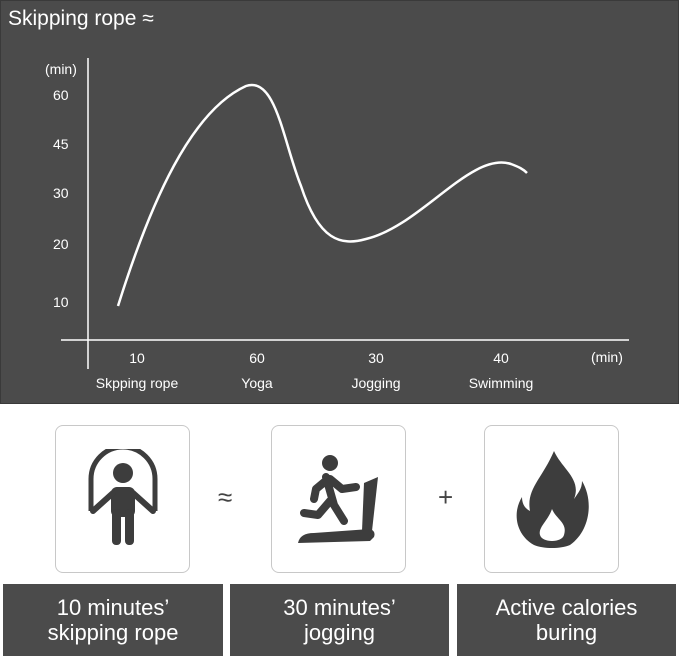 This screenshot has width=679, height=660. What do you see at coordinates (257, 383) in the screenshot?
I see `x-category-label: Yoga` at bounding box center [257, 383].